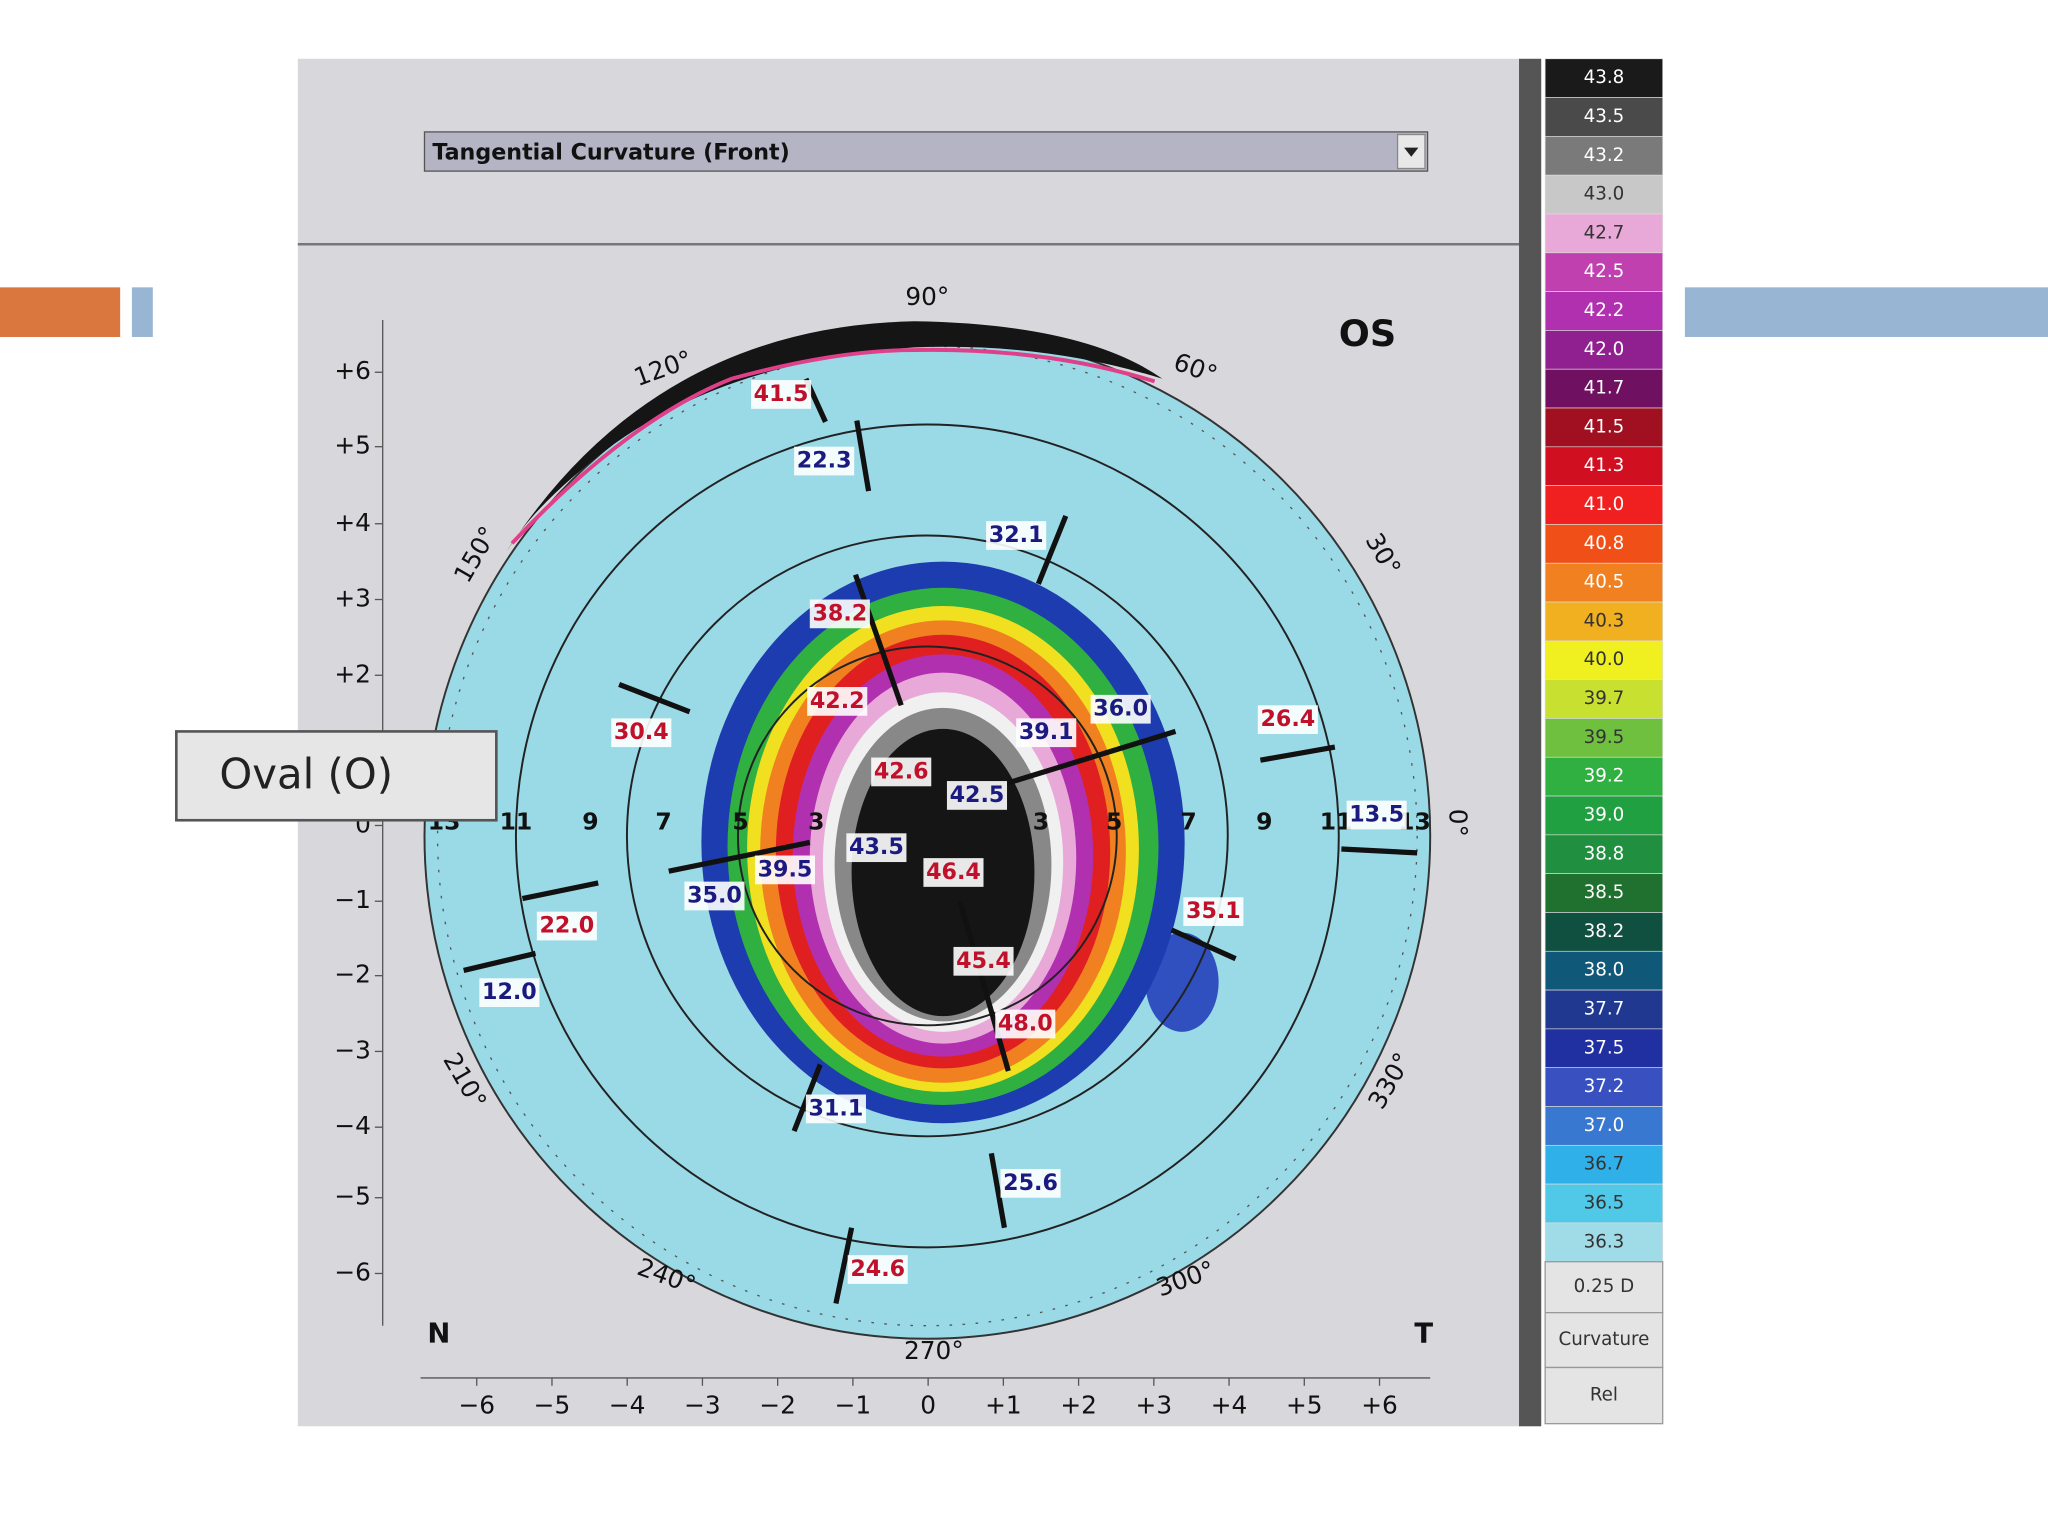 The width and height of the screenshot is (2048, 1536). I want to click on angle-label: 270°, so click(934, 1350).